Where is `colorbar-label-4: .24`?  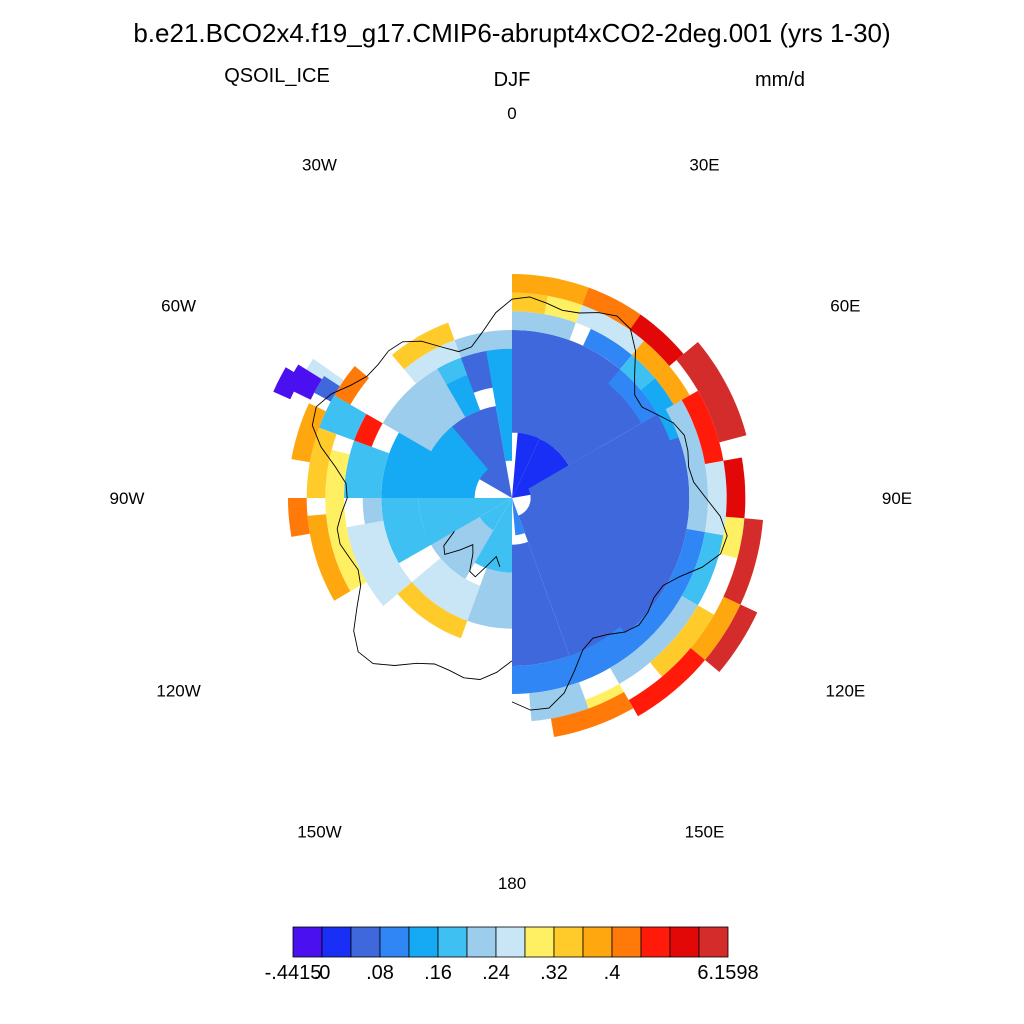
colorbar-label-4: .24 is located at coordinates (496, 973).